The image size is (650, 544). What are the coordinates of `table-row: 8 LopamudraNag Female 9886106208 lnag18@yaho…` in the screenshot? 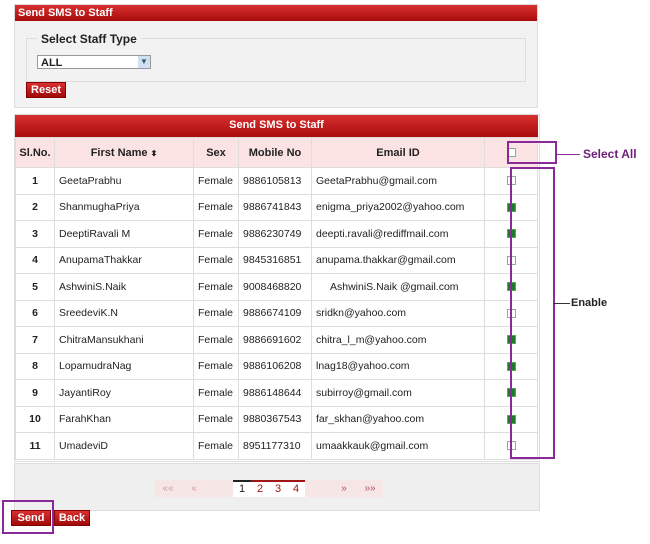 It's located at (276, 366).